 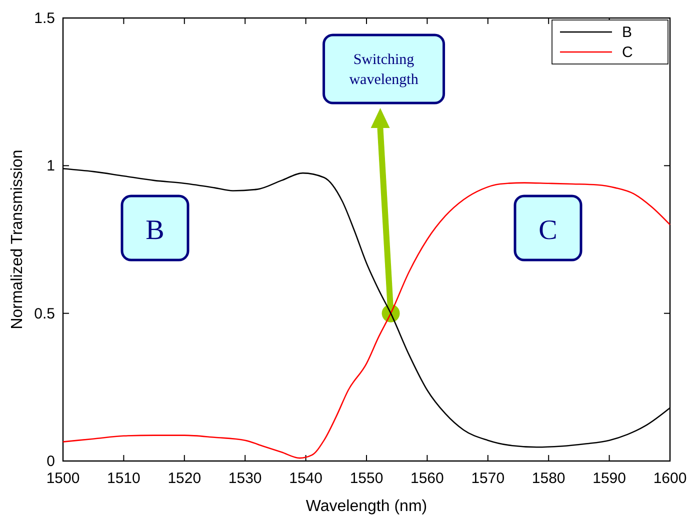 I want to click on x-tick-label: 1590, so click(x=609, y=478).